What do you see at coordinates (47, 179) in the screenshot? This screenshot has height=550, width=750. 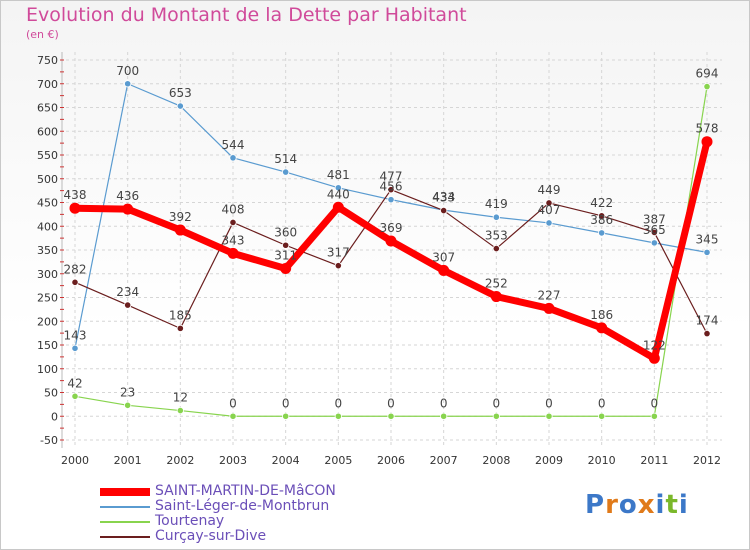 I see `y-tick-label: 500` at bounding box center [47, 179].